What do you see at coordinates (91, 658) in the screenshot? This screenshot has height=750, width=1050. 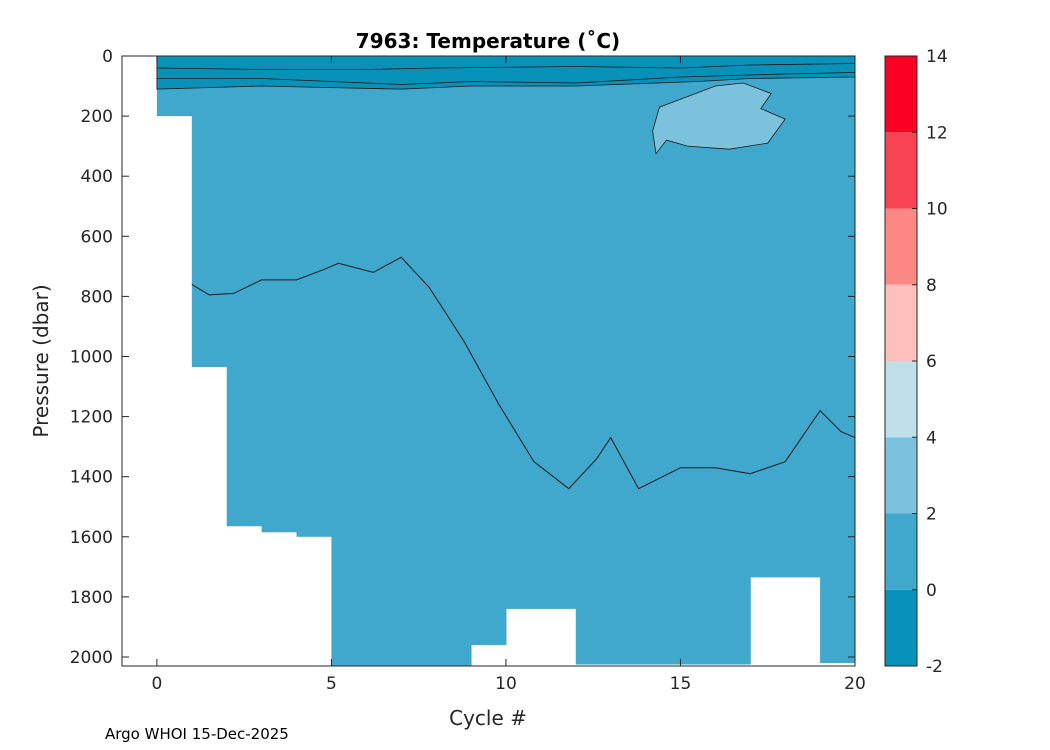 I see `y-tick-label: 2000` at bounding box center [91, 658].